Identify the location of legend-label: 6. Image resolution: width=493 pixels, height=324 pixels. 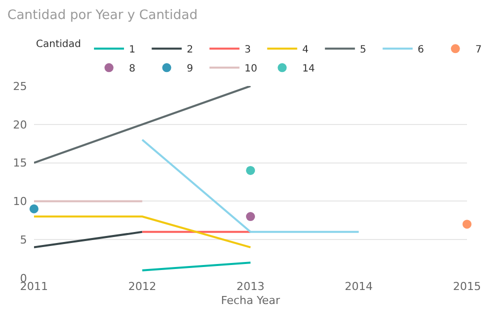
(421, 50).